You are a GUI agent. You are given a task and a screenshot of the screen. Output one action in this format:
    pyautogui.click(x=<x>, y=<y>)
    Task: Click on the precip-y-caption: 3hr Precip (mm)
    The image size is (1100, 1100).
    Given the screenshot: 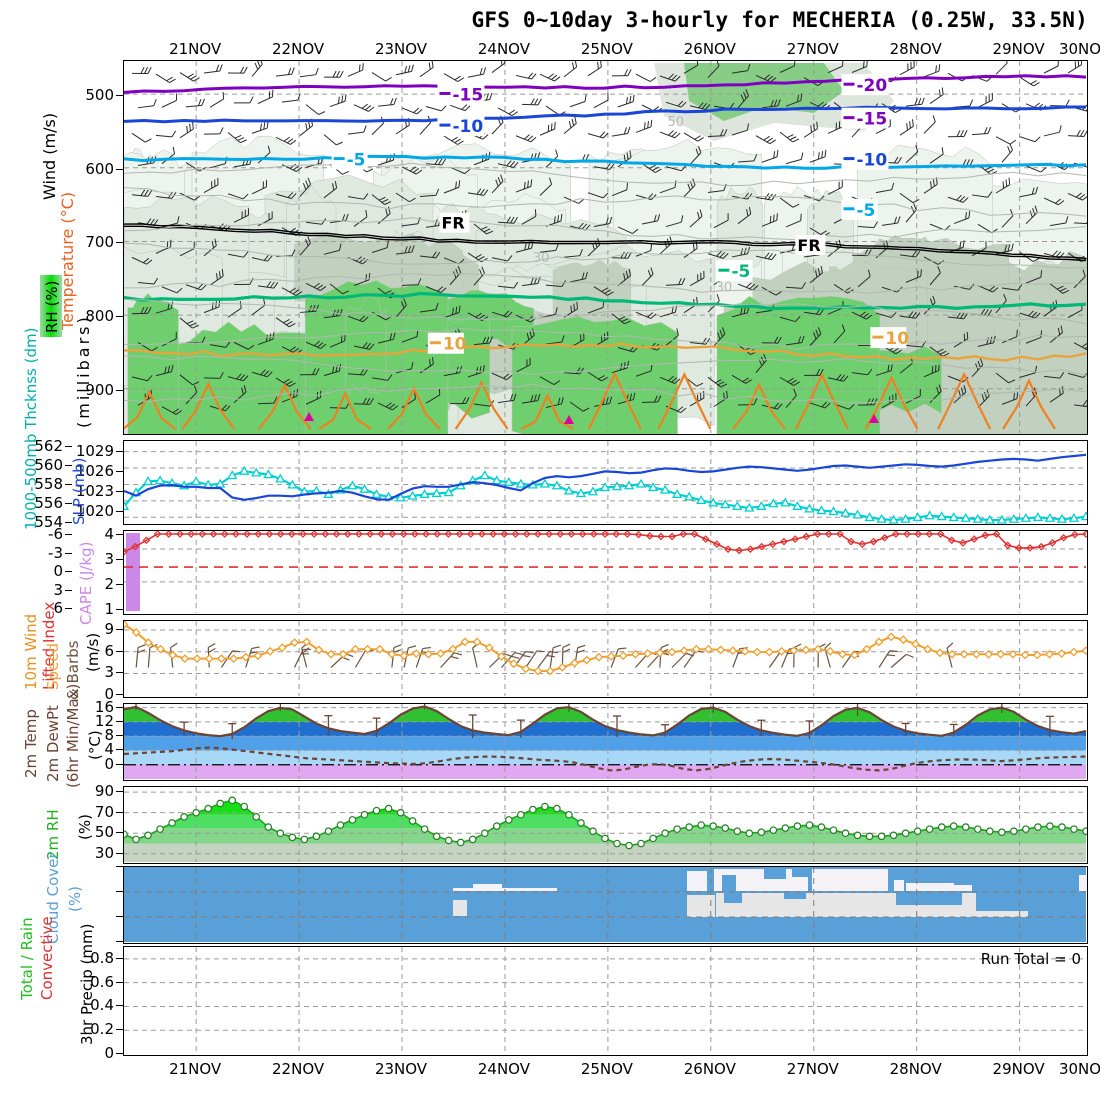 What is the action you would take?
    pyautogui.click(x=87, y=984)
    